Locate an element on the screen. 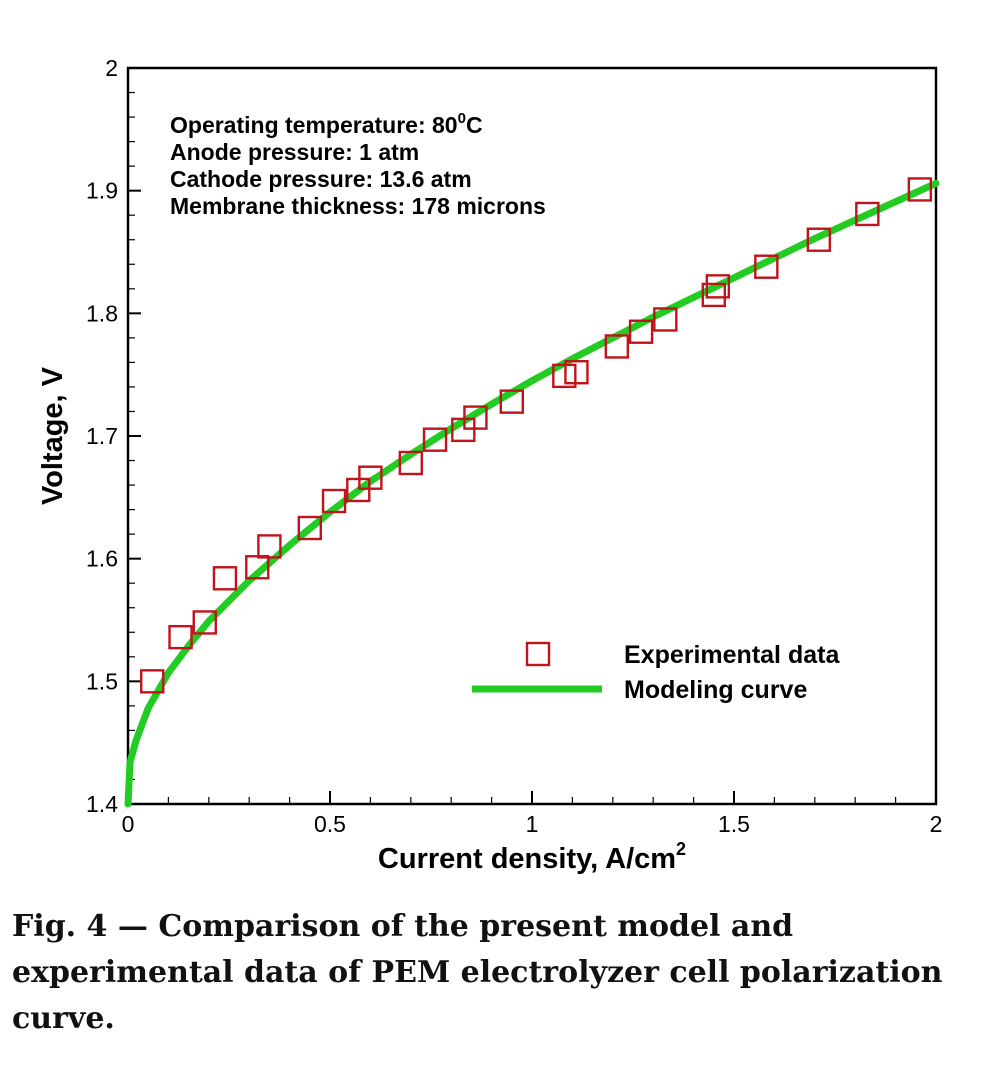 This screenshot has height=1074, width=1002. y-tick-label: 1.4 is located at coordinates (102, 804).